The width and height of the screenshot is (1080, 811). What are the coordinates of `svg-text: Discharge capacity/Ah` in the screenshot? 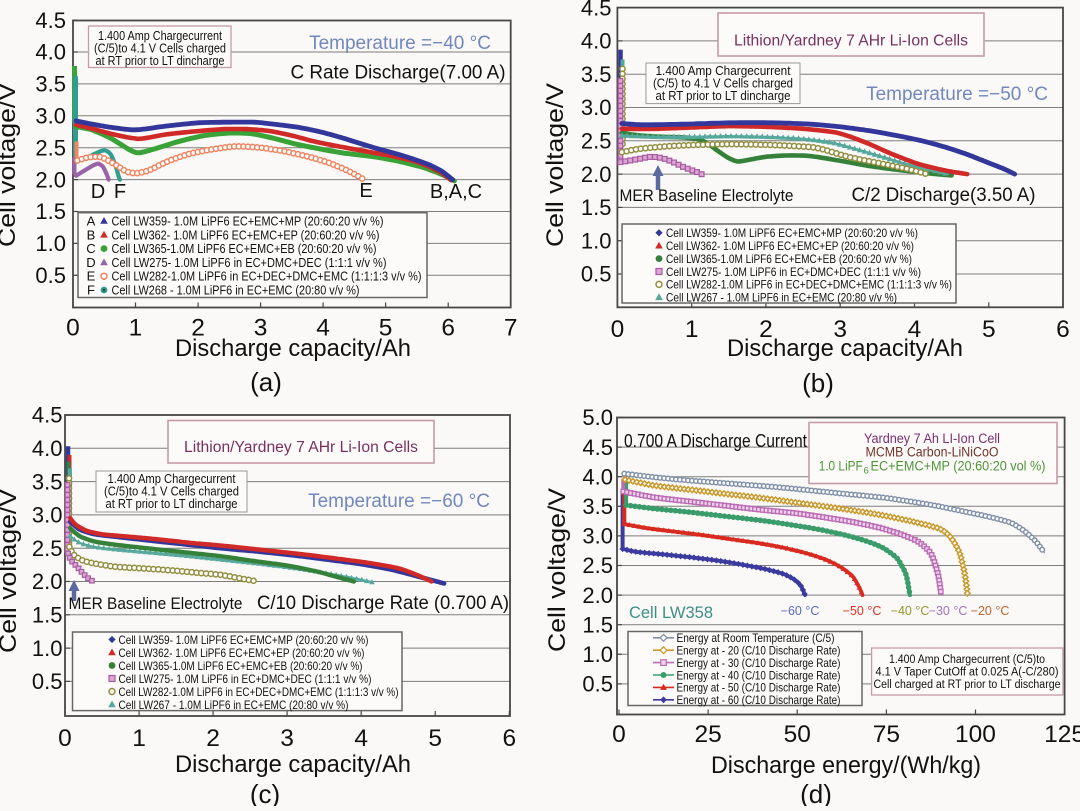 It's located at (293, 764).